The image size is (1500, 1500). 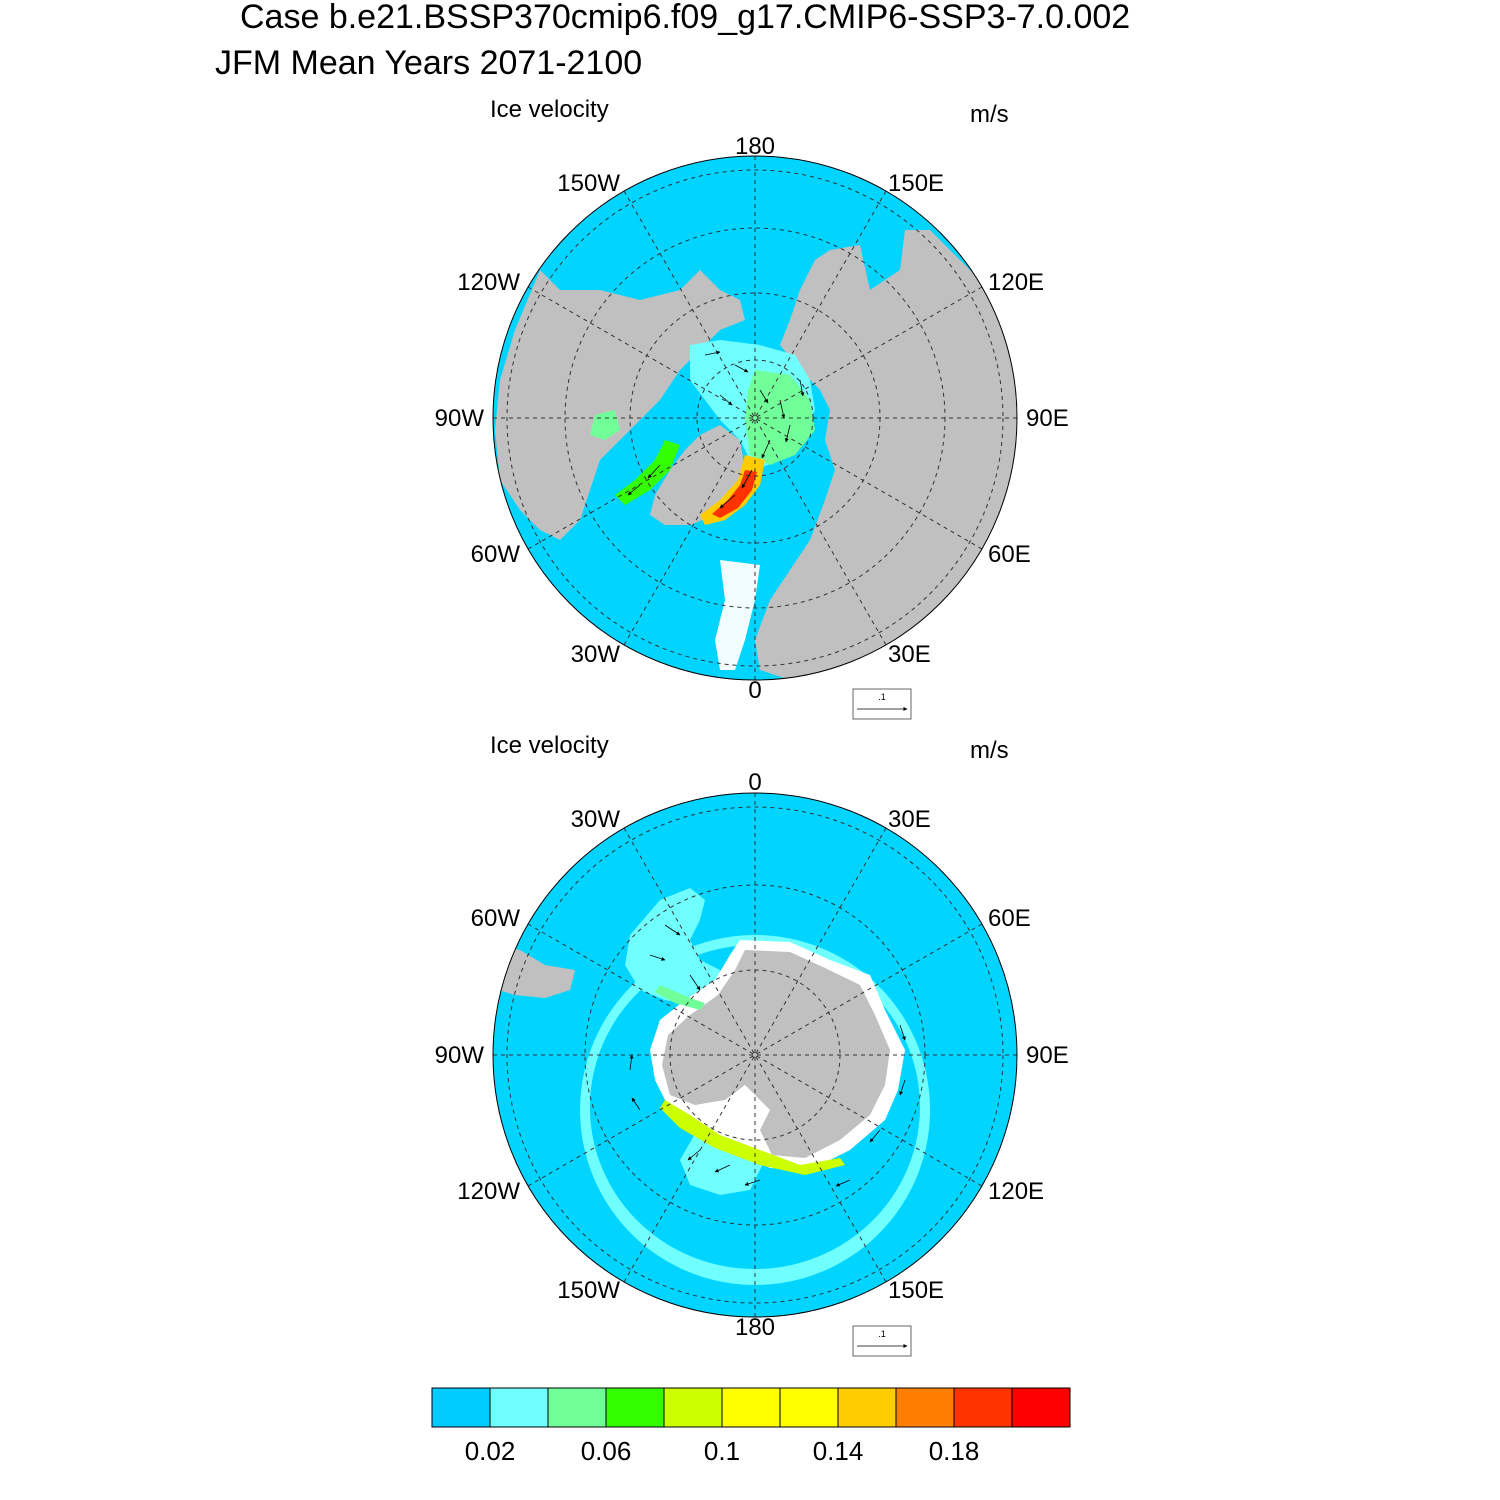 I want to click on north-lon-label: 30E, so click(x=909, y=654).